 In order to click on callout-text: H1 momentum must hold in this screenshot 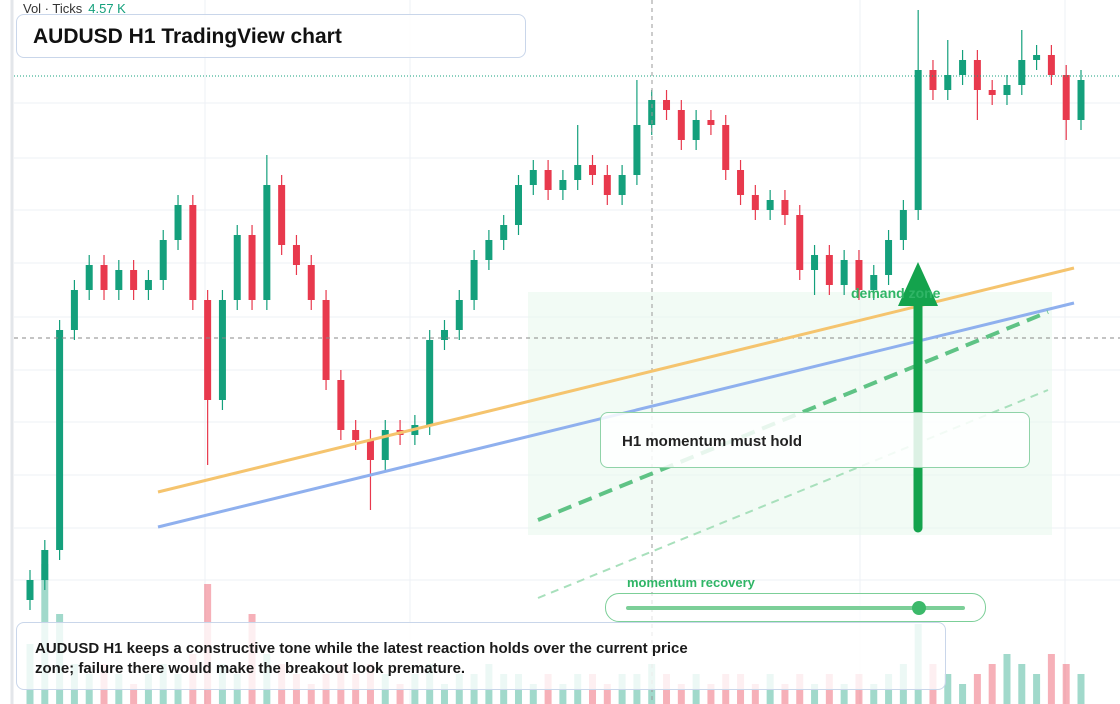, I will do `click(712, 441)`.